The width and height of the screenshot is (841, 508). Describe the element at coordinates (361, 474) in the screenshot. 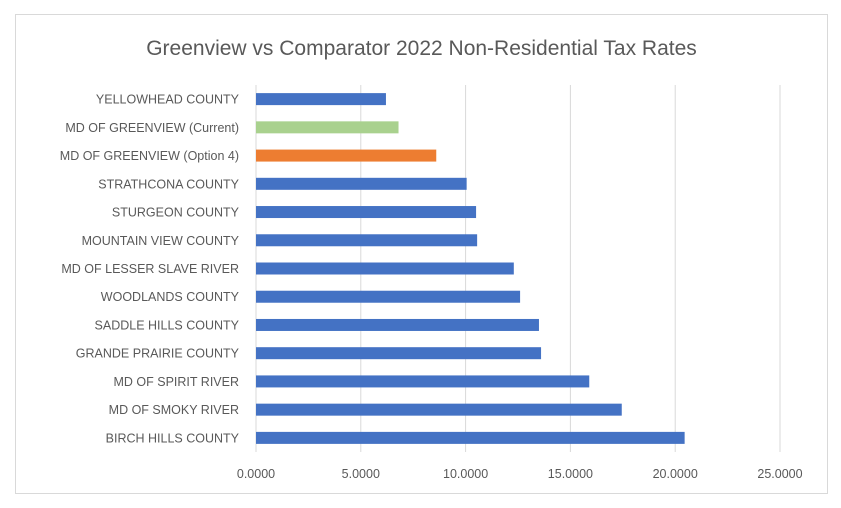

I see `x-tick-label: 5.0000` at that location.